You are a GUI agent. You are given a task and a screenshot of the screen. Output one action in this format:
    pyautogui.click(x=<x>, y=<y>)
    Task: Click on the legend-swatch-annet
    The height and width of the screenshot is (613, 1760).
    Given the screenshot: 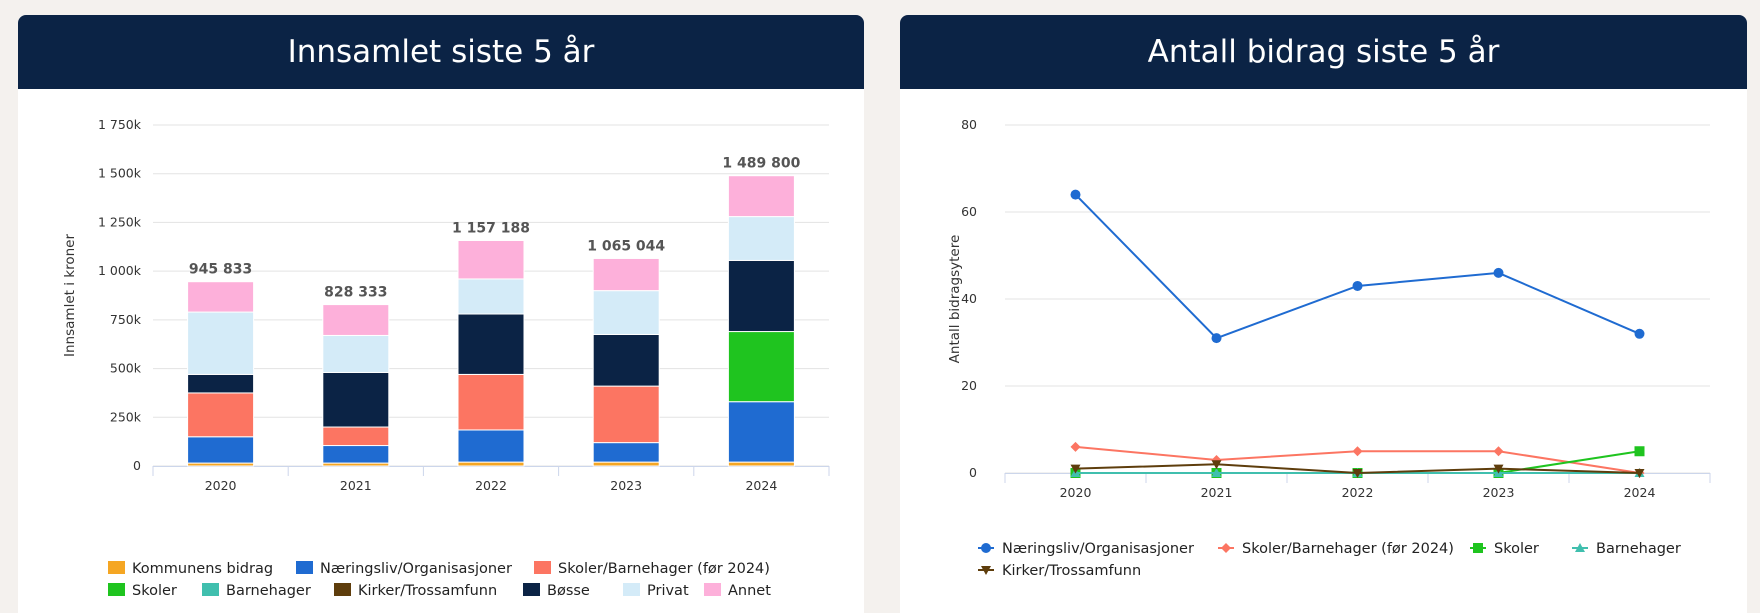 What is the action you would take?
    pyautogui.click(x=712, y=589)
    